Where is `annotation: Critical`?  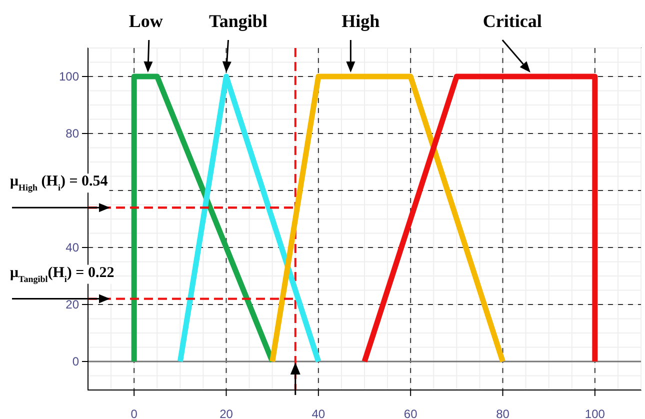
annotation: Critical is located at coordinates (512, 21).